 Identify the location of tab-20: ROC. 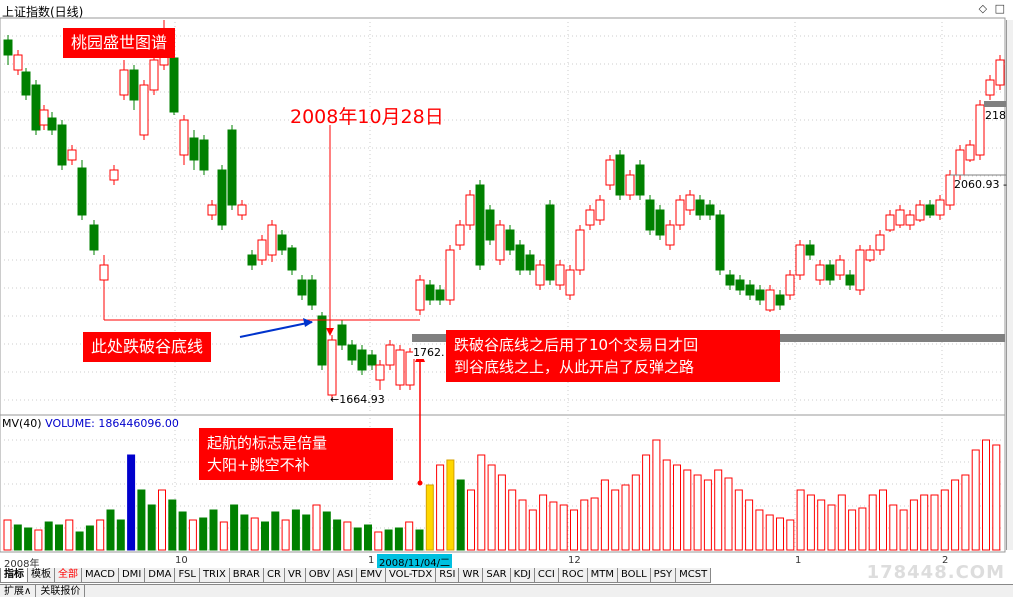
(572, 575).